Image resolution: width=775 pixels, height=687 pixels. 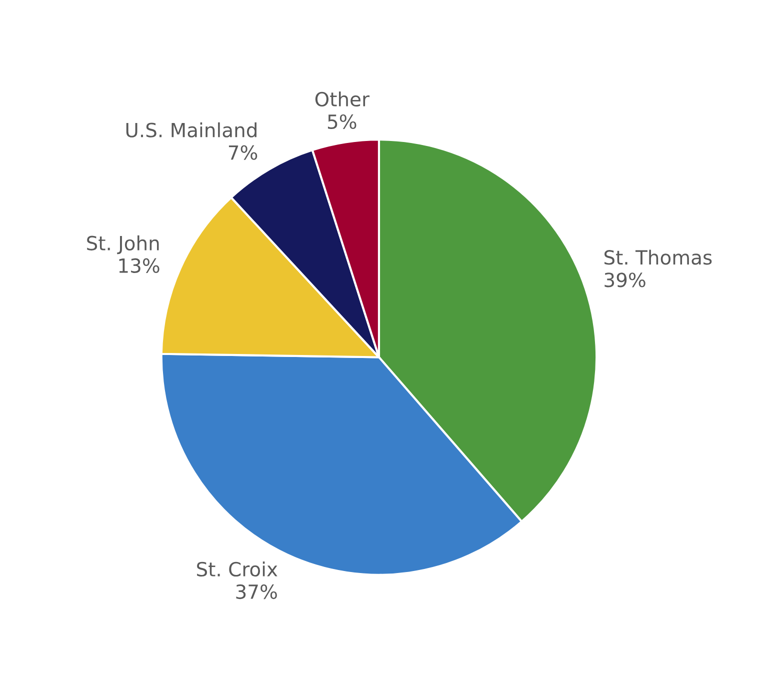 I want to click on slice-label: St. Croix, so click(x=237, y=569).